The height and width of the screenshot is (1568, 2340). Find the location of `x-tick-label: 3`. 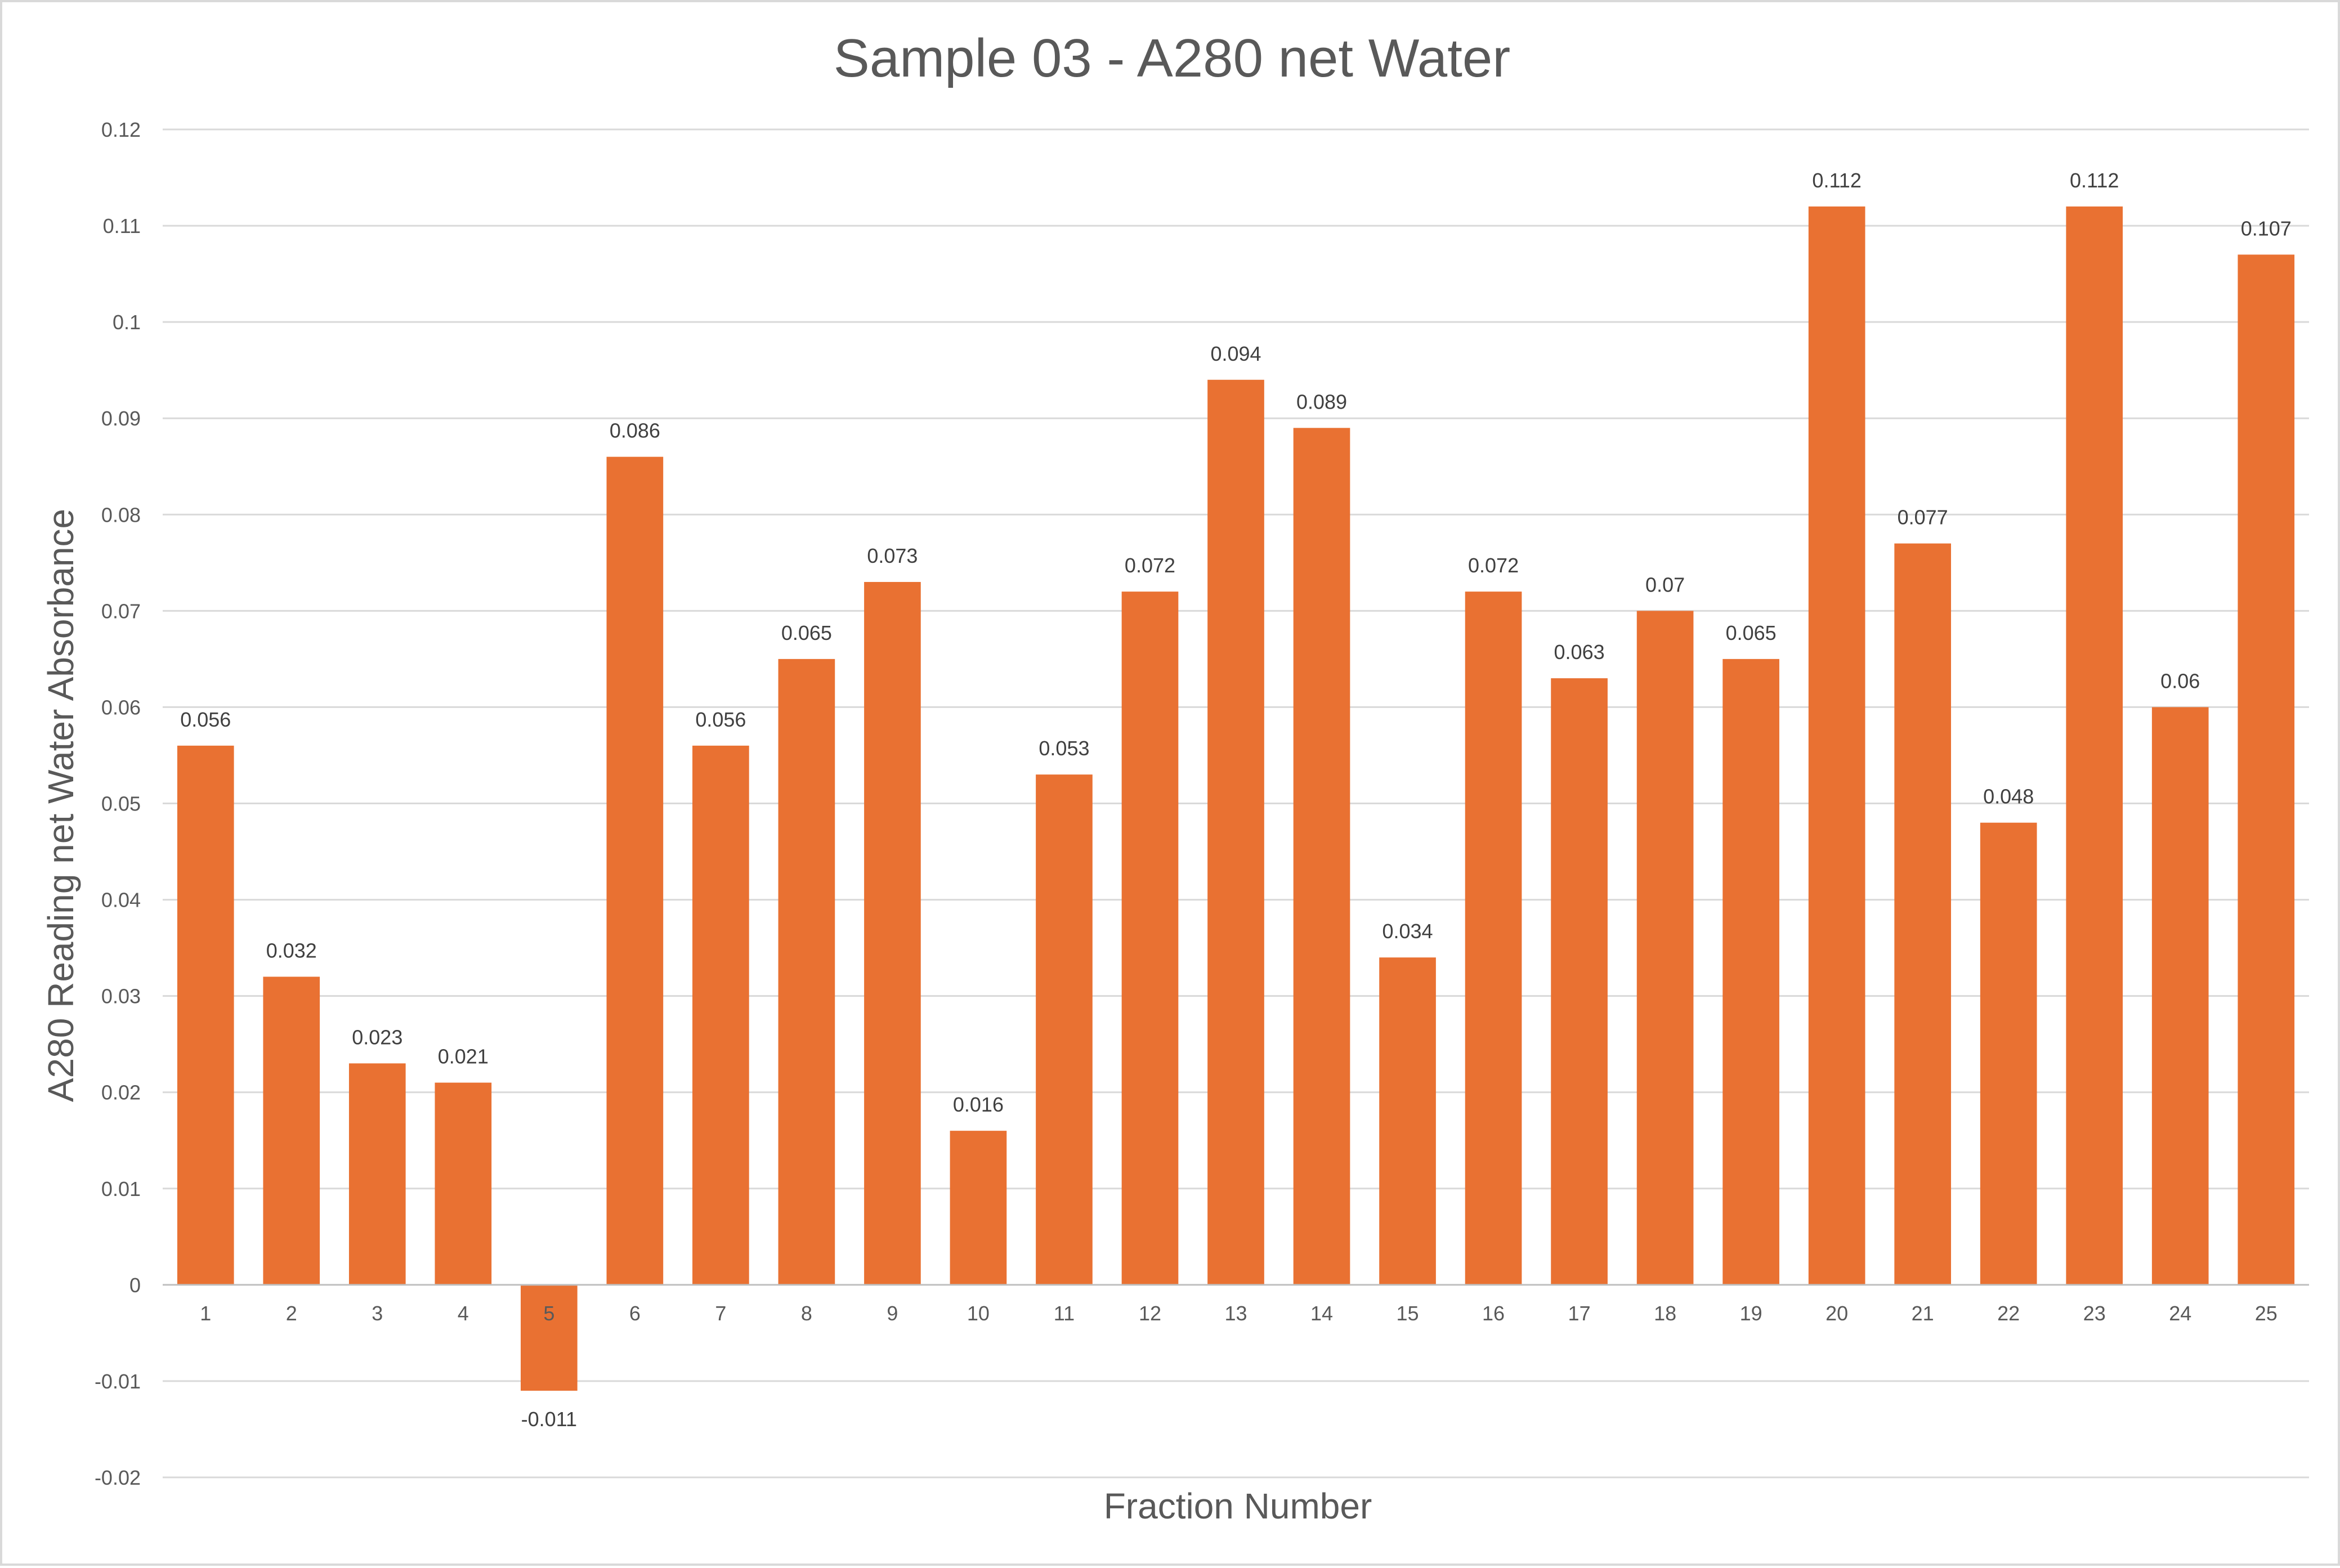

x-tick-label: 3 is located at coordinates (377, 1313).